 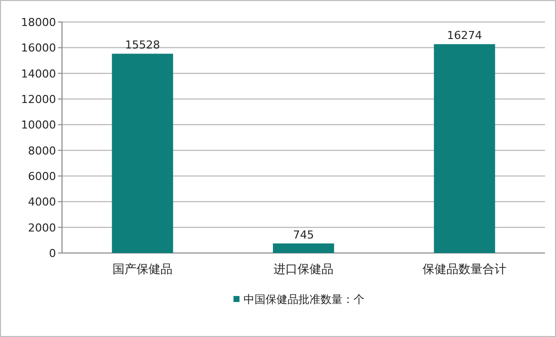 I want to click on x-tick-label: 国产保健品, so click(x=142, y=269).